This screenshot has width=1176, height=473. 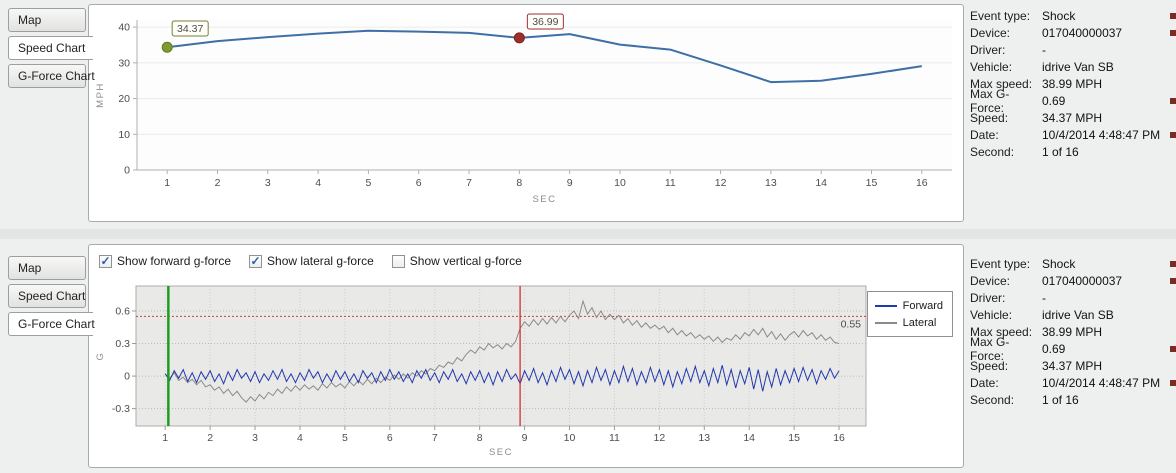 I want to click on x-tick-label: 1, so click(x=165, y=438).